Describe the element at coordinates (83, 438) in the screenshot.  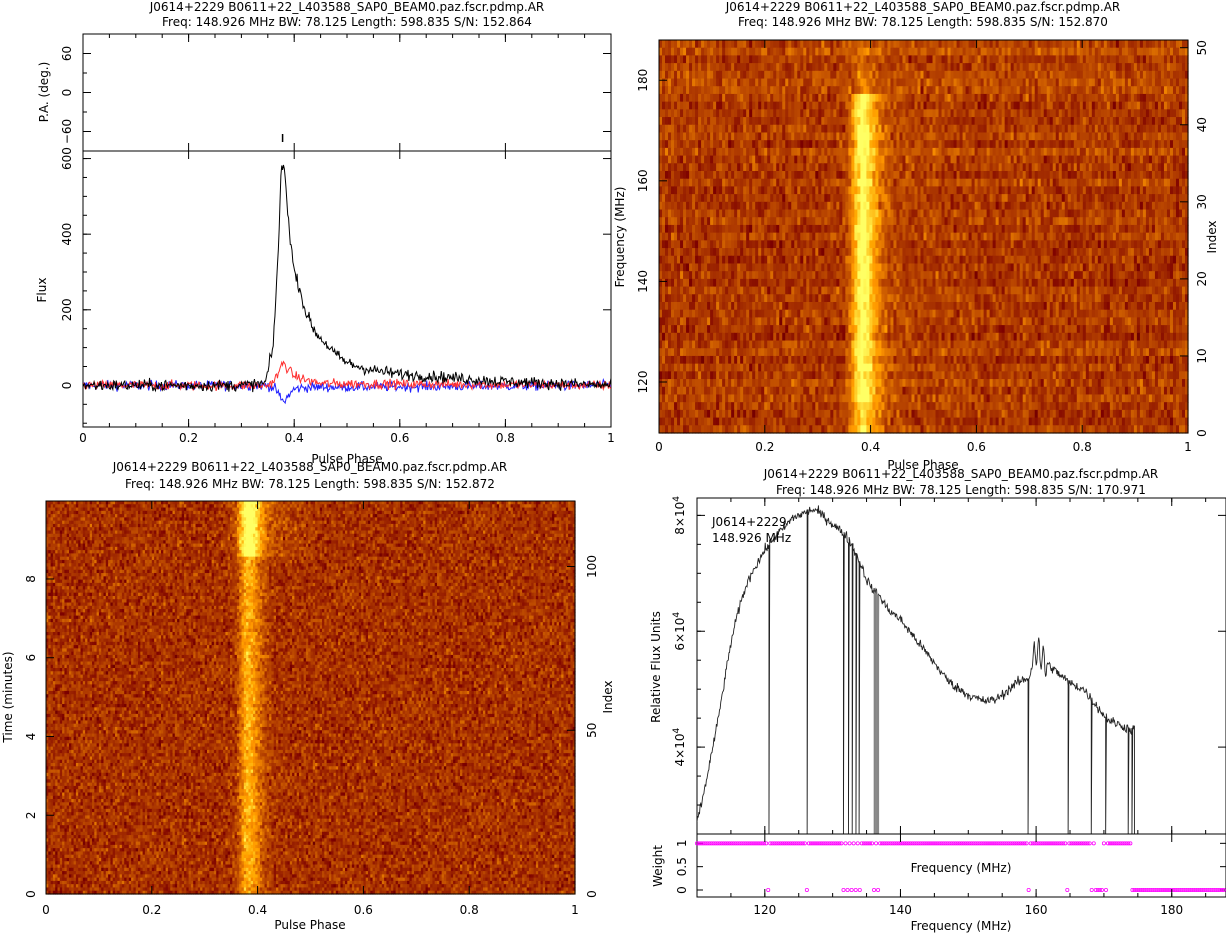
I see `profile-x-tick-label: 0` at that location.